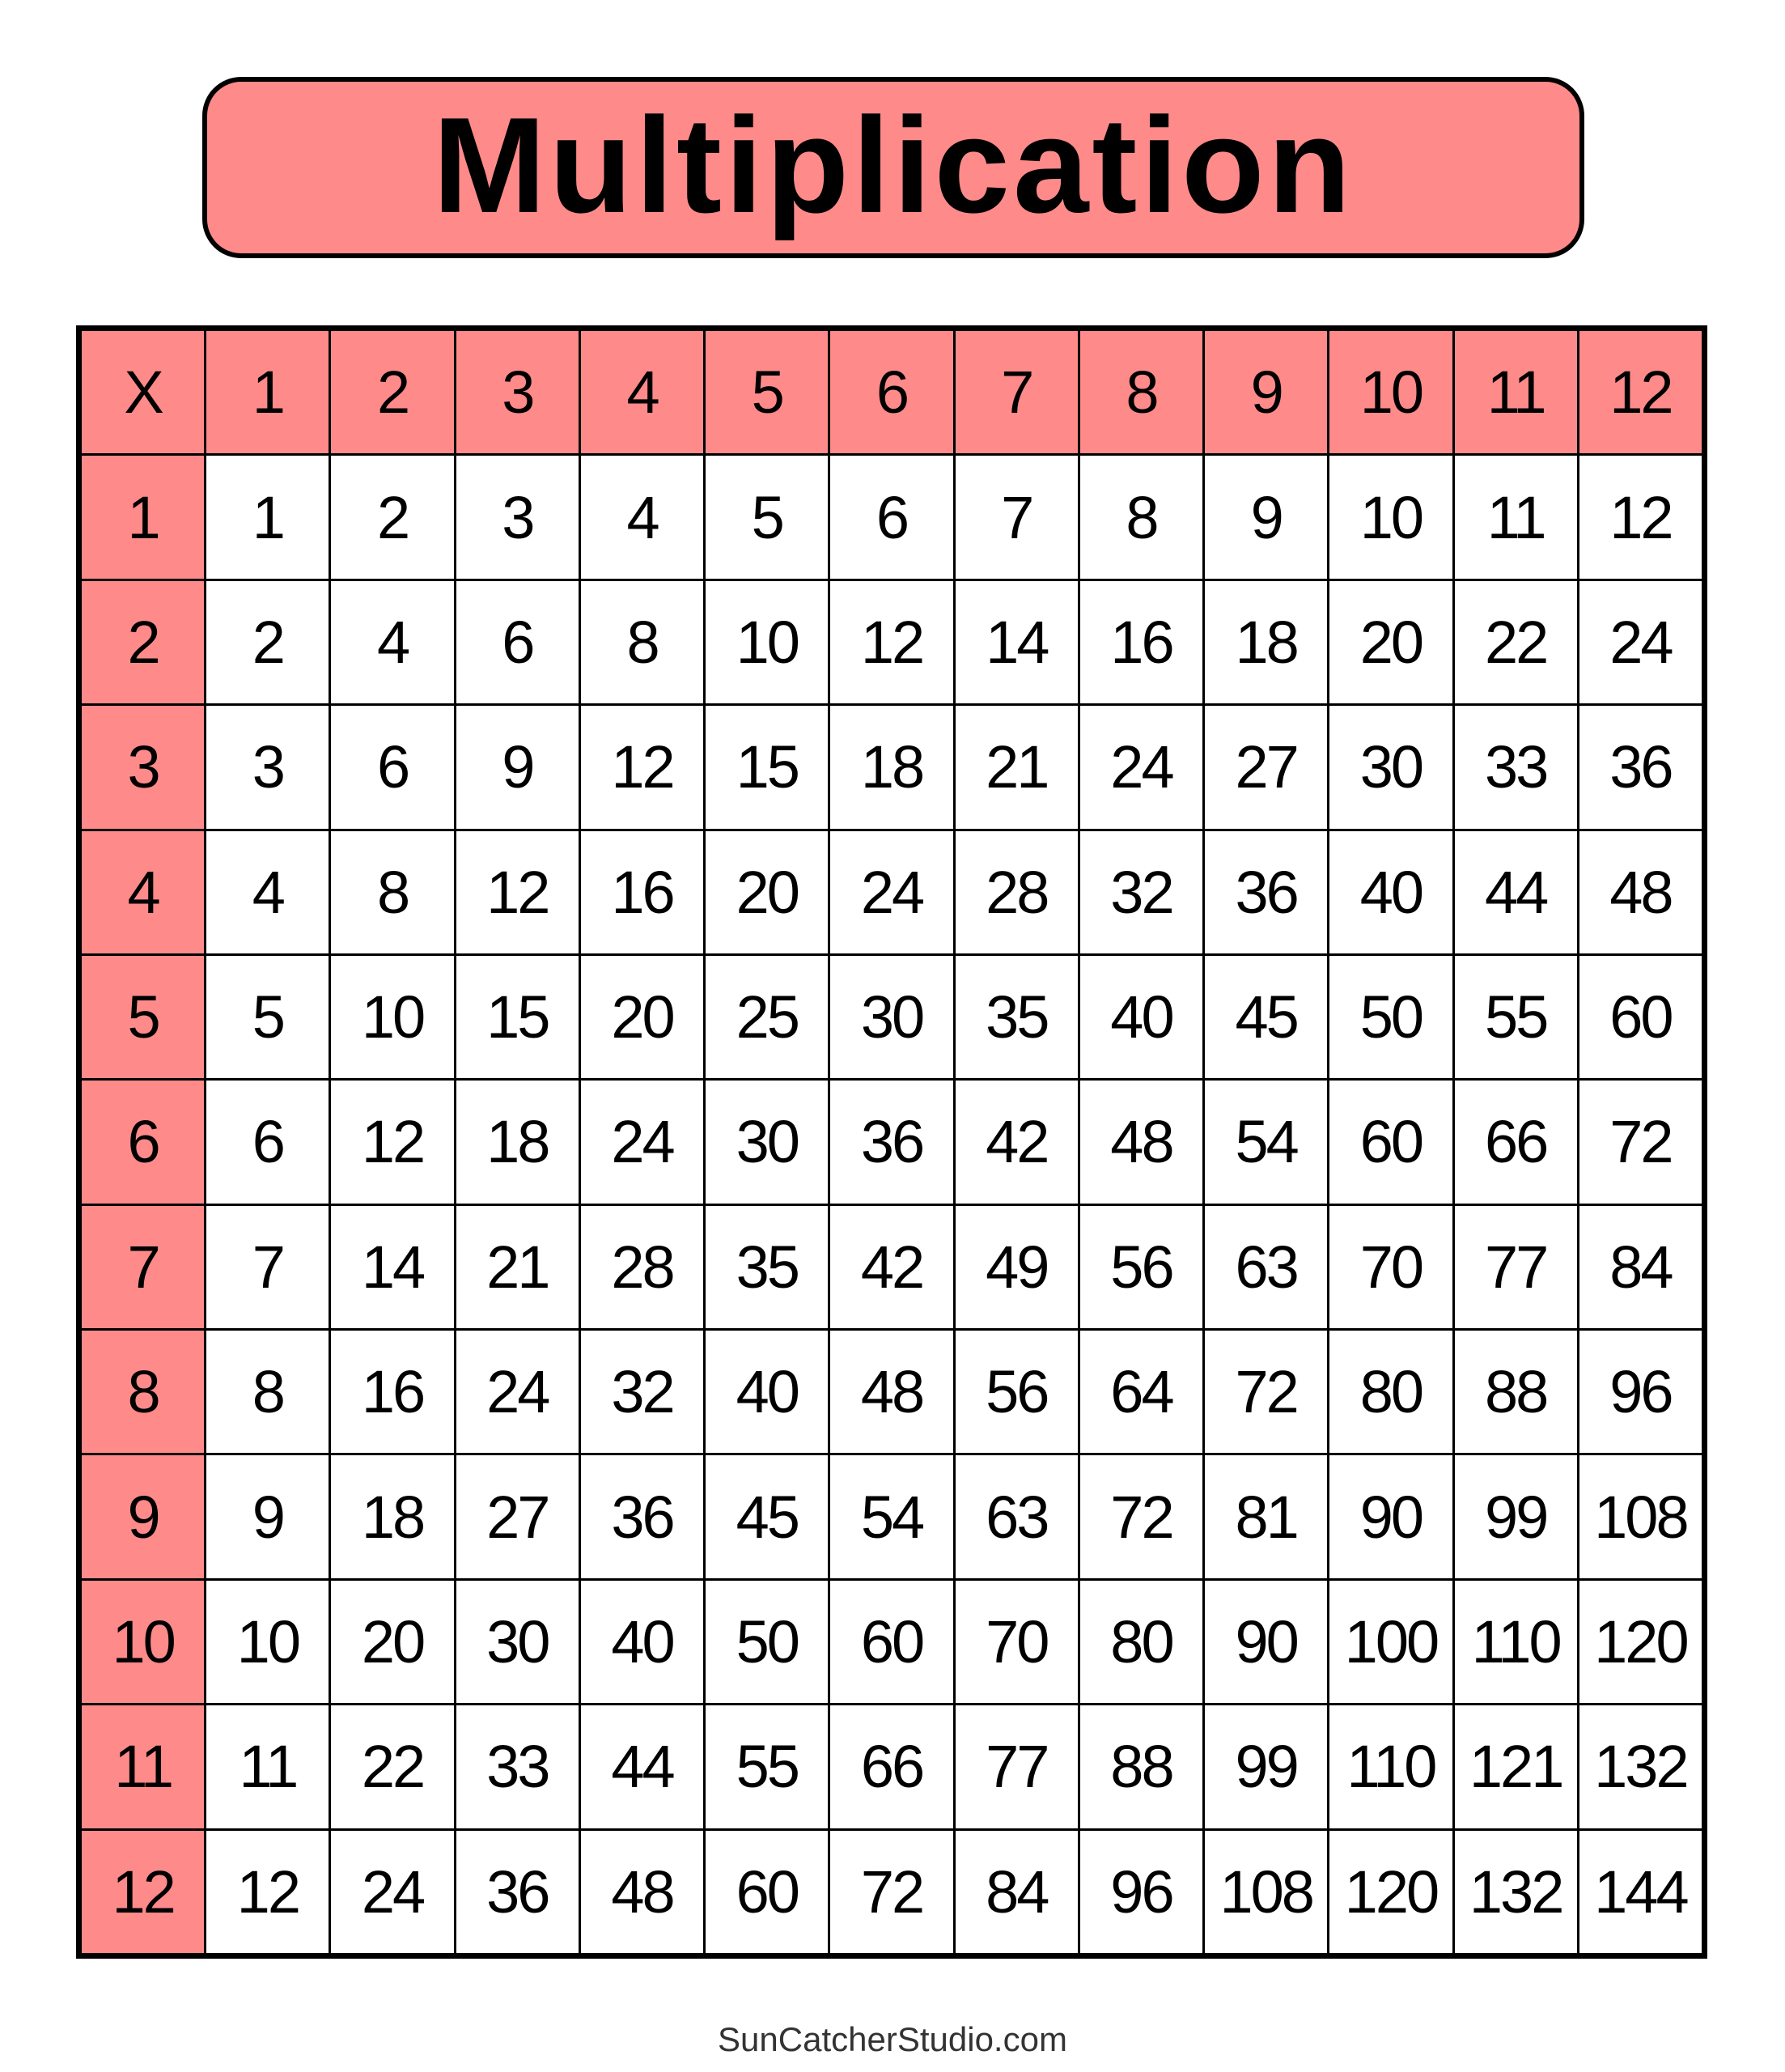  What do you see at coordinates (1640, 1891) in the screenshot?
I see `table-cell: 144` at bounding box center [1640, 1891].